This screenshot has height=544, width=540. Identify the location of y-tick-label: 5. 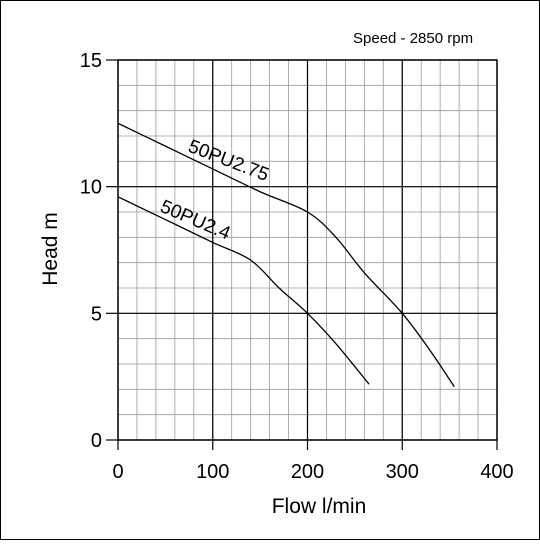
(96, 314).